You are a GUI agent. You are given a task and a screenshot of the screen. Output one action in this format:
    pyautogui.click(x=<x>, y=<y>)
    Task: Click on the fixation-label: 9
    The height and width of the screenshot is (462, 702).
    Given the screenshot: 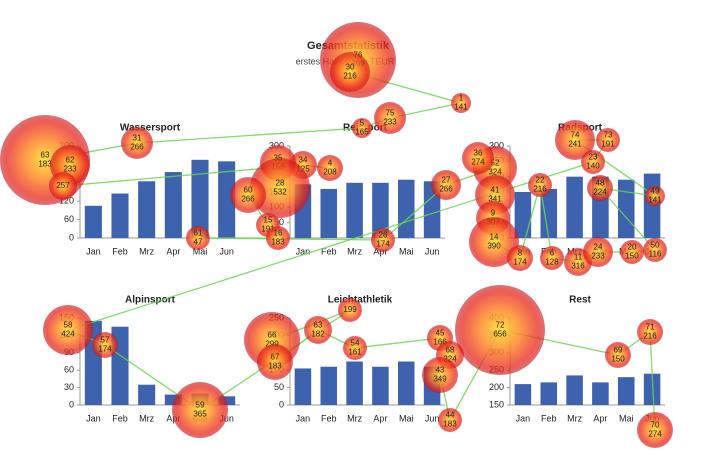 What is the action you would take?
    pyautogui.click(x=493, y=213)
    